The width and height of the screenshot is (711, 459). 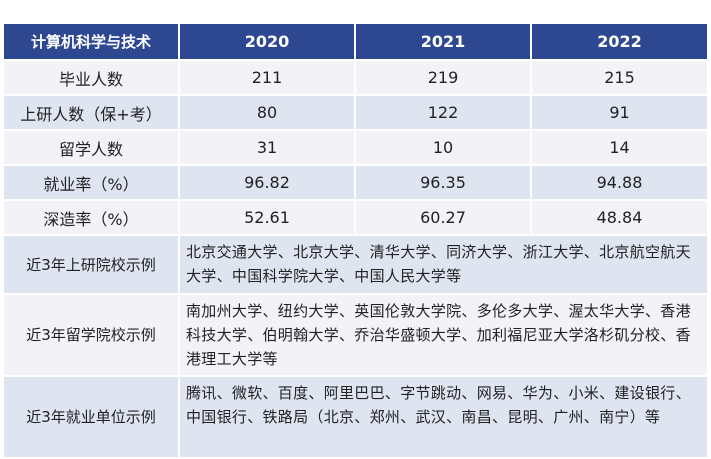 I want to click on table-cell: 14, so click(x=619, y=147).